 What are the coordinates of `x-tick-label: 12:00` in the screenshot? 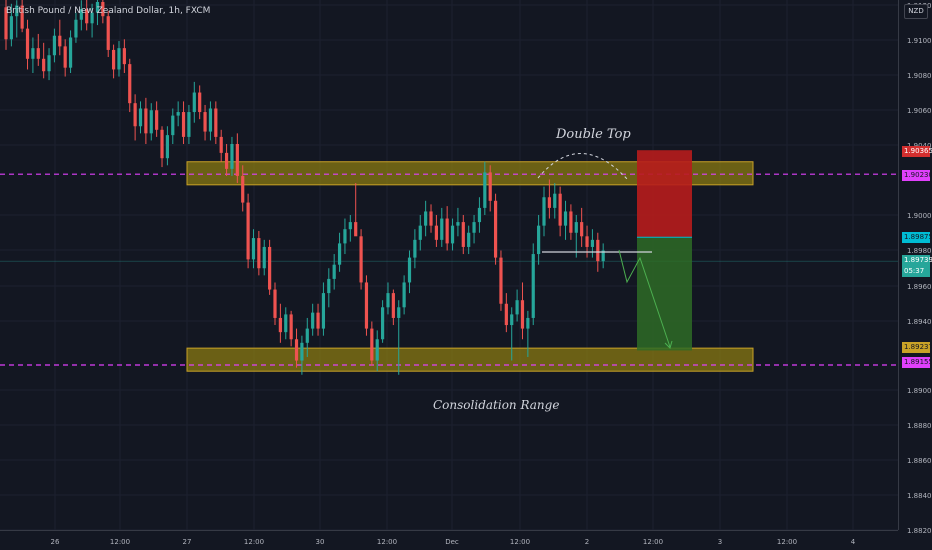 It's located at (520, 542).